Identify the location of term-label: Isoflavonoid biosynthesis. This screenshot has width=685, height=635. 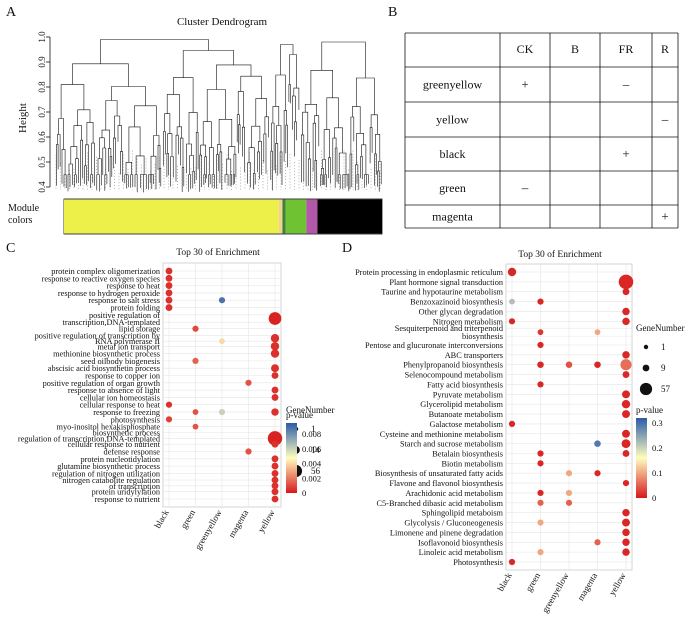
(460, 542).